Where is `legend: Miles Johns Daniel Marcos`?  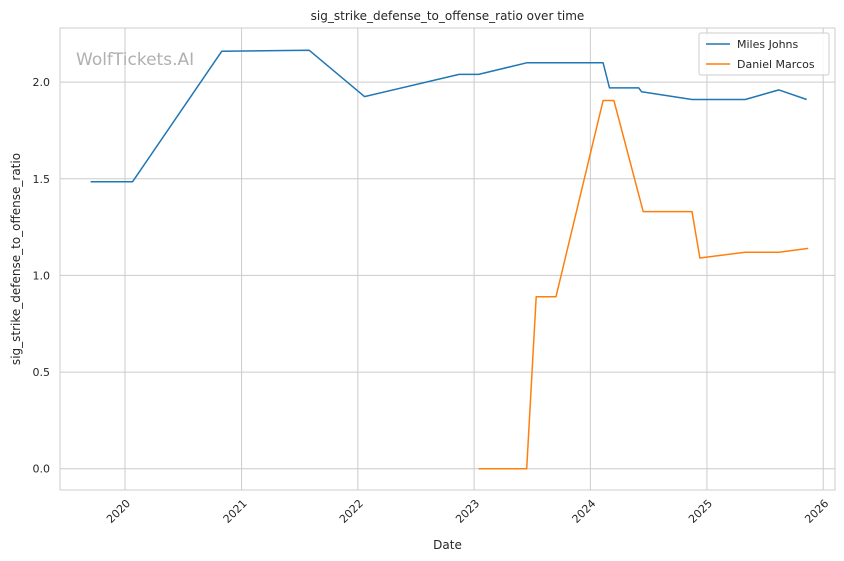
legend: Miles Johns Daniel Marcos is located at coordinates (764, 54).